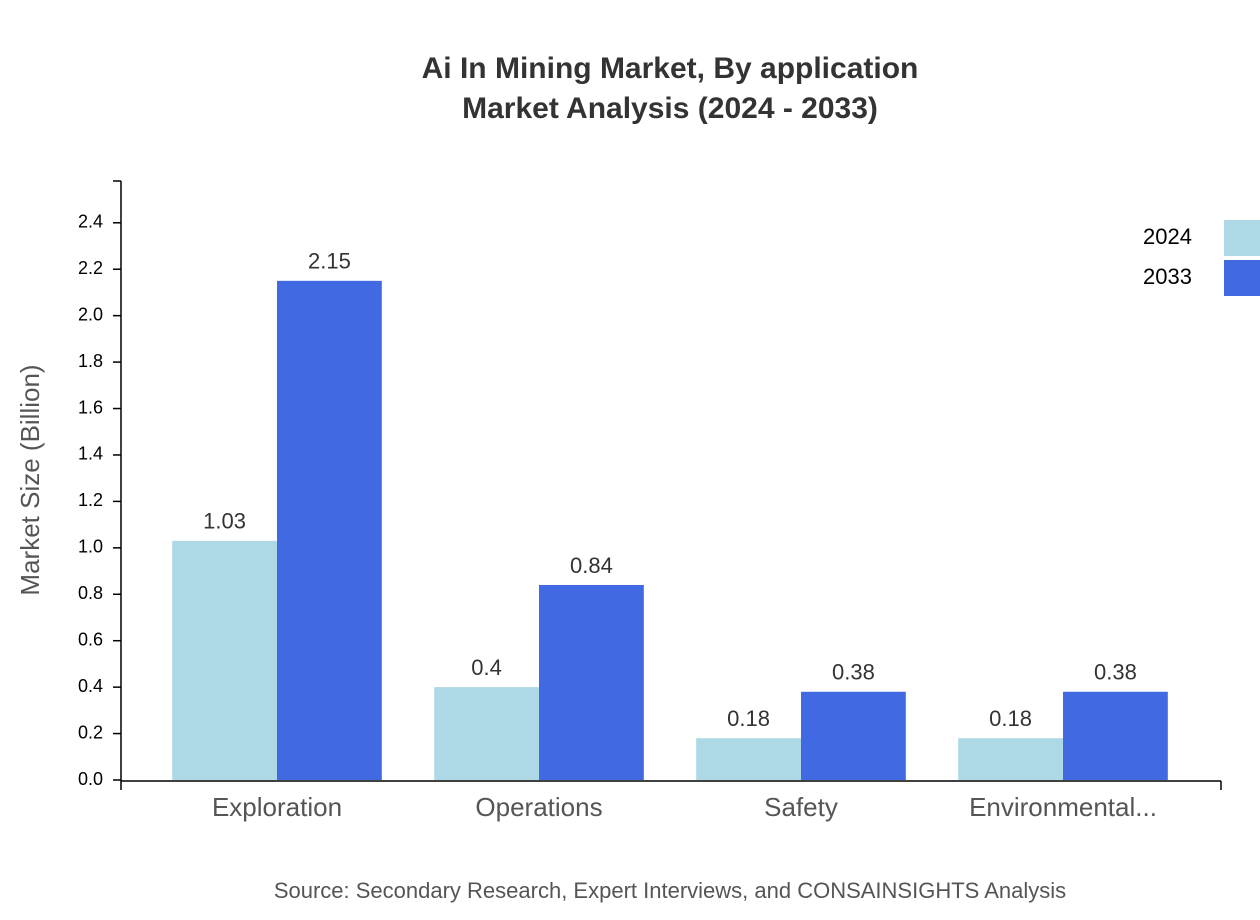  What do you see at coordinates (90, 779) in the screenshot?
I see `y-tick-label: 0.0` at bounding box center [90, 779].